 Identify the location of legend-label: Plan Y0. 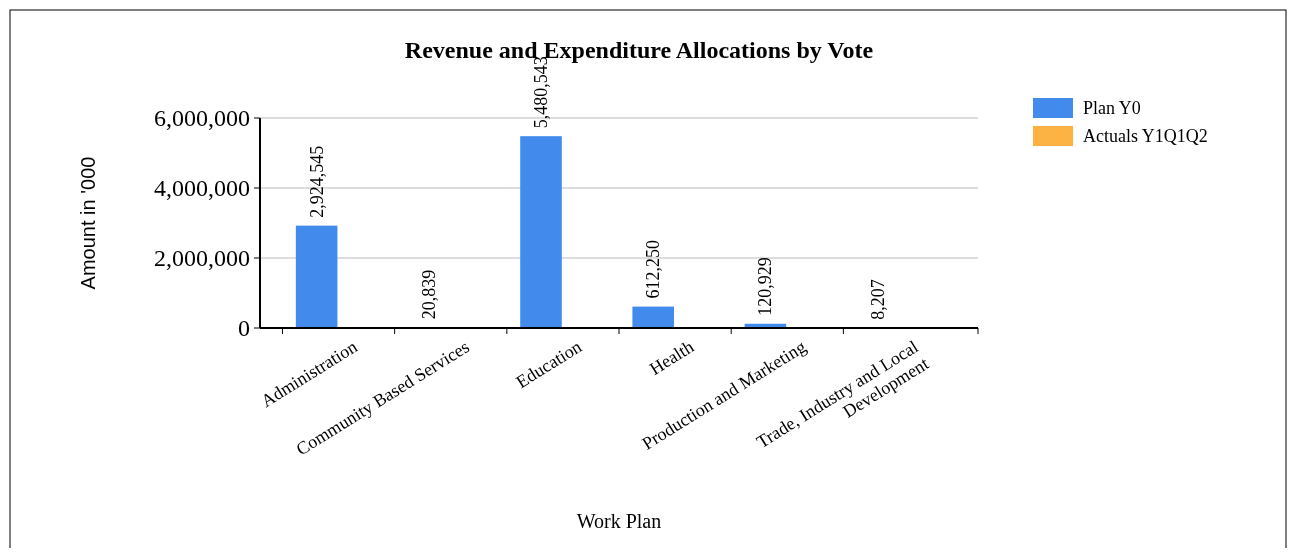
(1112, 108).